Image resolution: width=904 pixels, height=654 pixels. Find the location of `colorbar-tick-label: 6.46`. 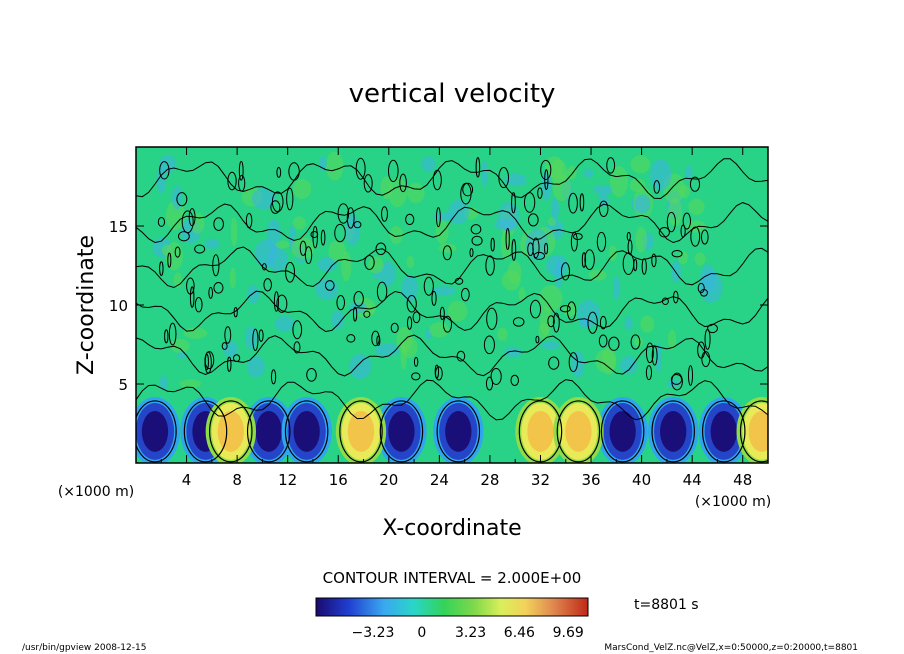

colorbar-tick-label: 6.46 is located at coordinates (519, 633).